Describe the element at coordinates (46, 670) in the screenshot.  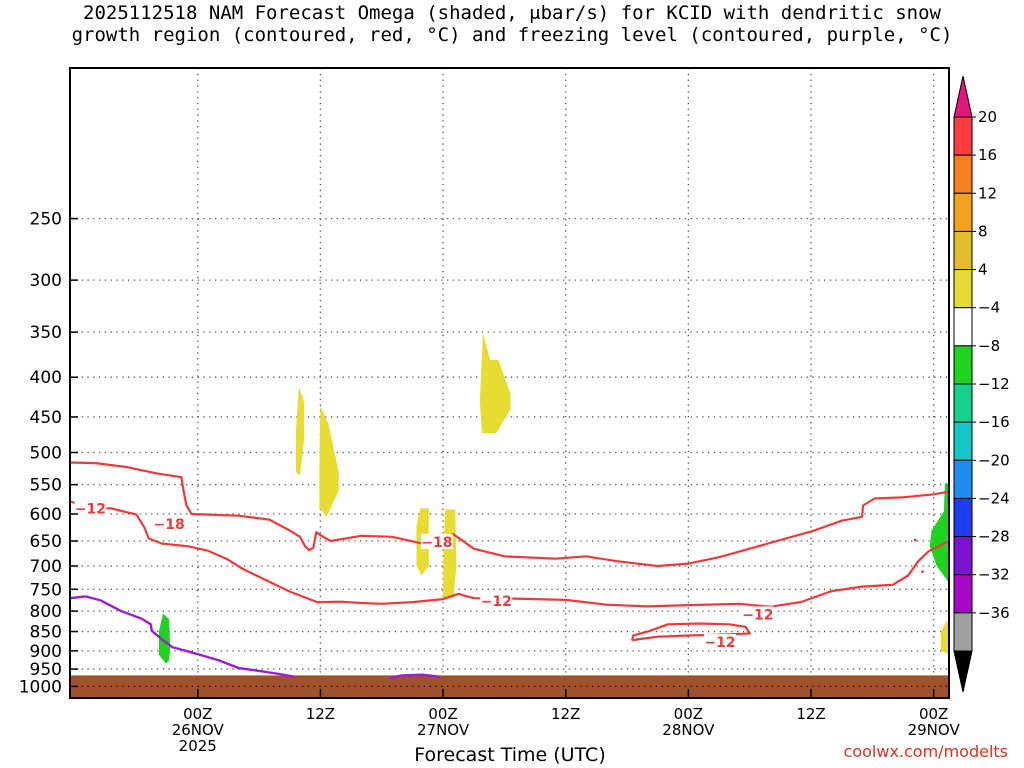
I see `y-tick-label-950: 950` at that location.